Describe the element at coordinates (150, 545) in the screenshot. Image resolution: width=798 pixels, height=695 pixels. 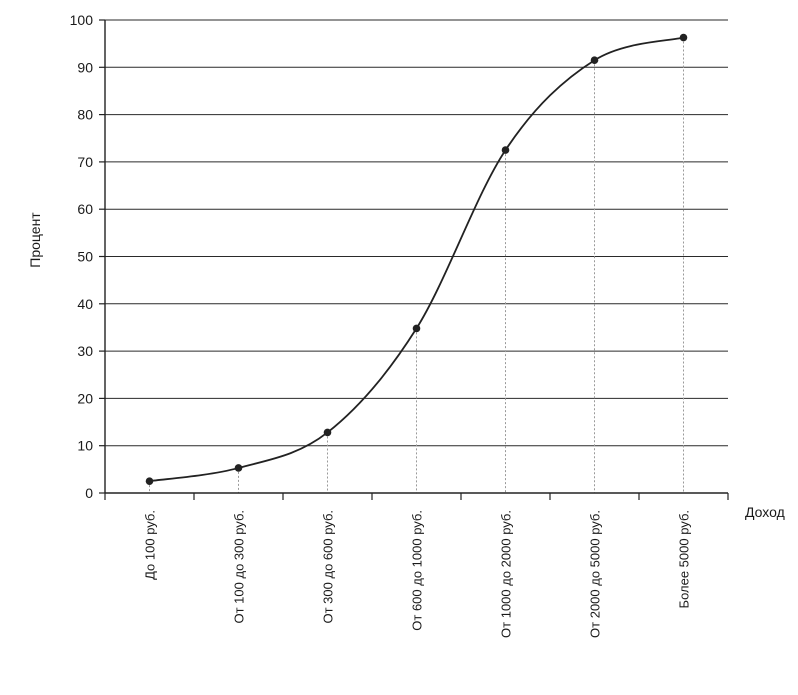
I see `xtick-label-1: До 100 руб.` at that location.